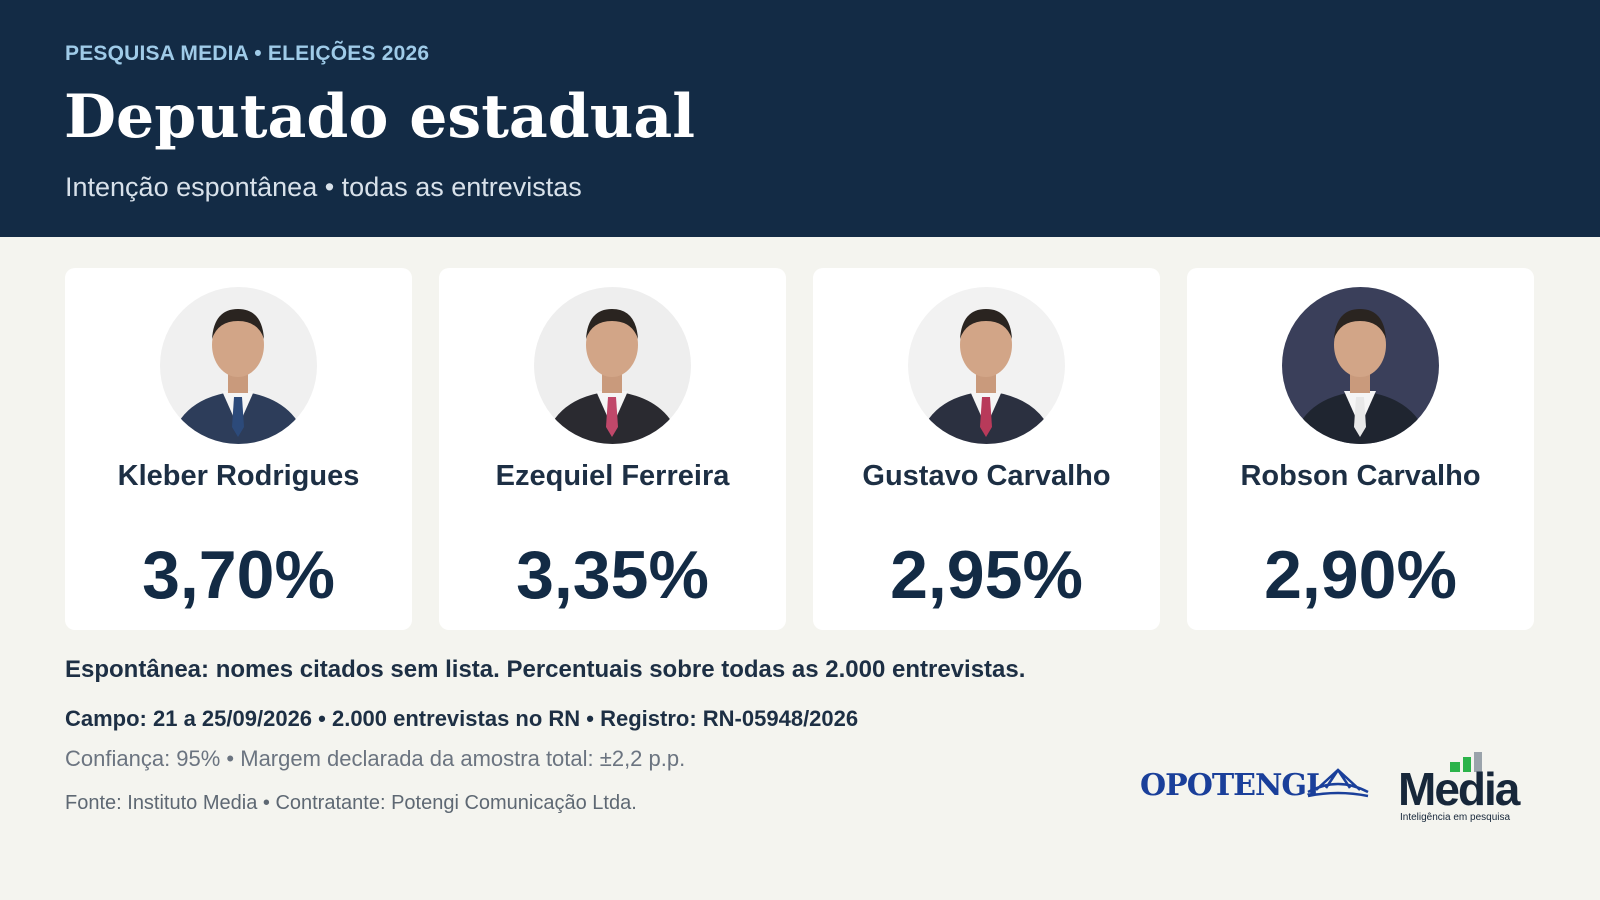 This screenshot has width=1600, height=900. Describe the element at coordinates (612, 476) in the screenshot. I see `candidate-name: Ezequiel Ferreira` at that location.